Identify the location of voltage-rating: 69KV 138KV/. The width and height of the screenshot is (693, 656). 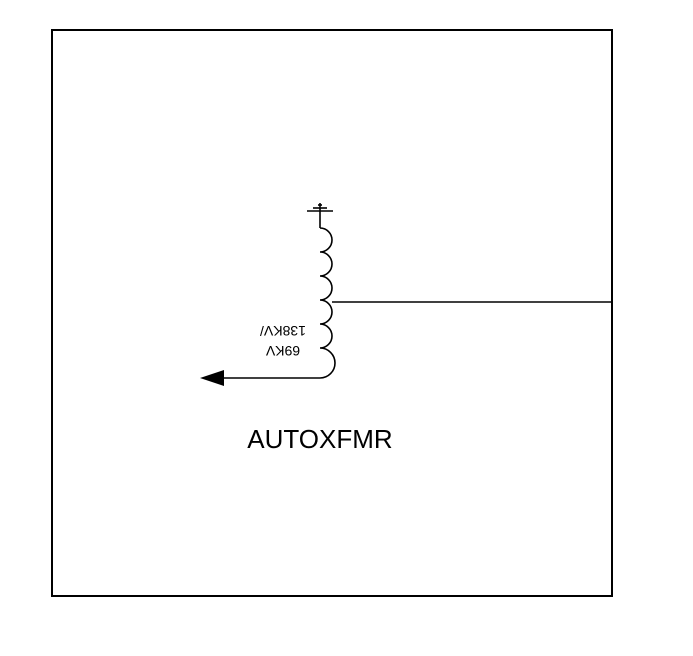
(283, 341).